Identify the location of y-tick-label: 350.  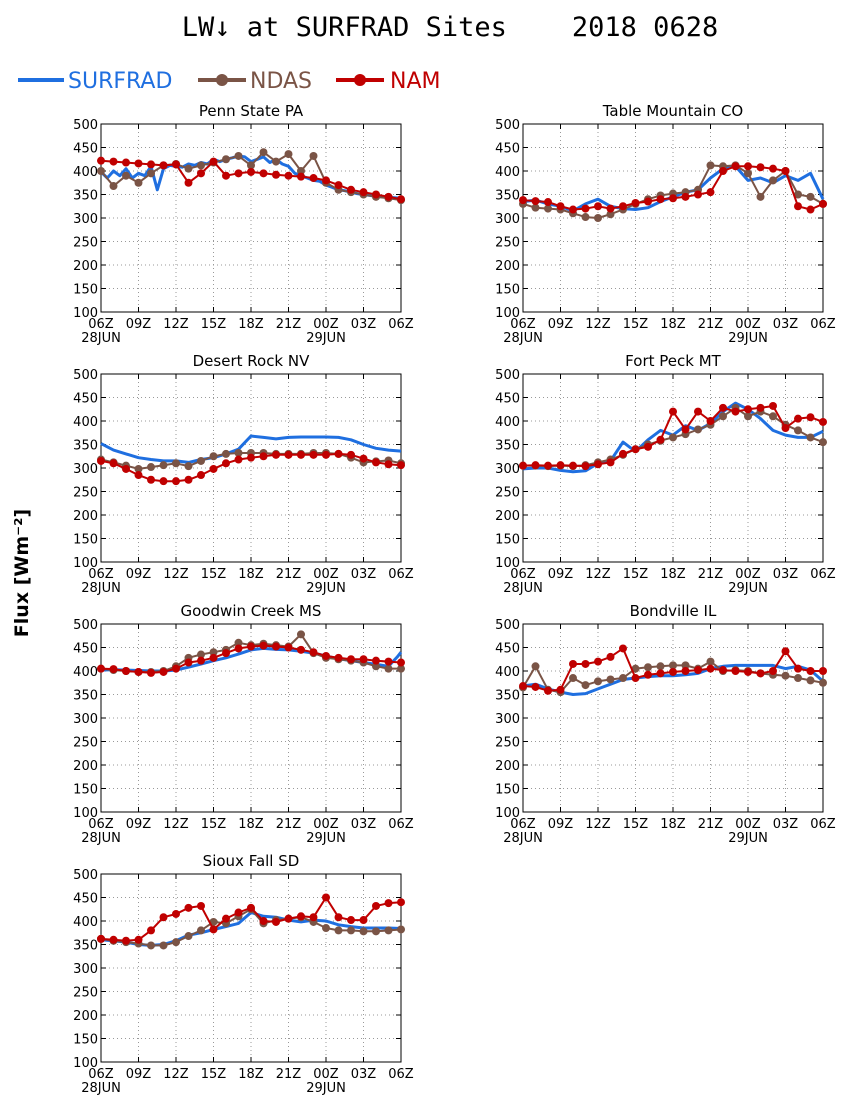
(85, 196).